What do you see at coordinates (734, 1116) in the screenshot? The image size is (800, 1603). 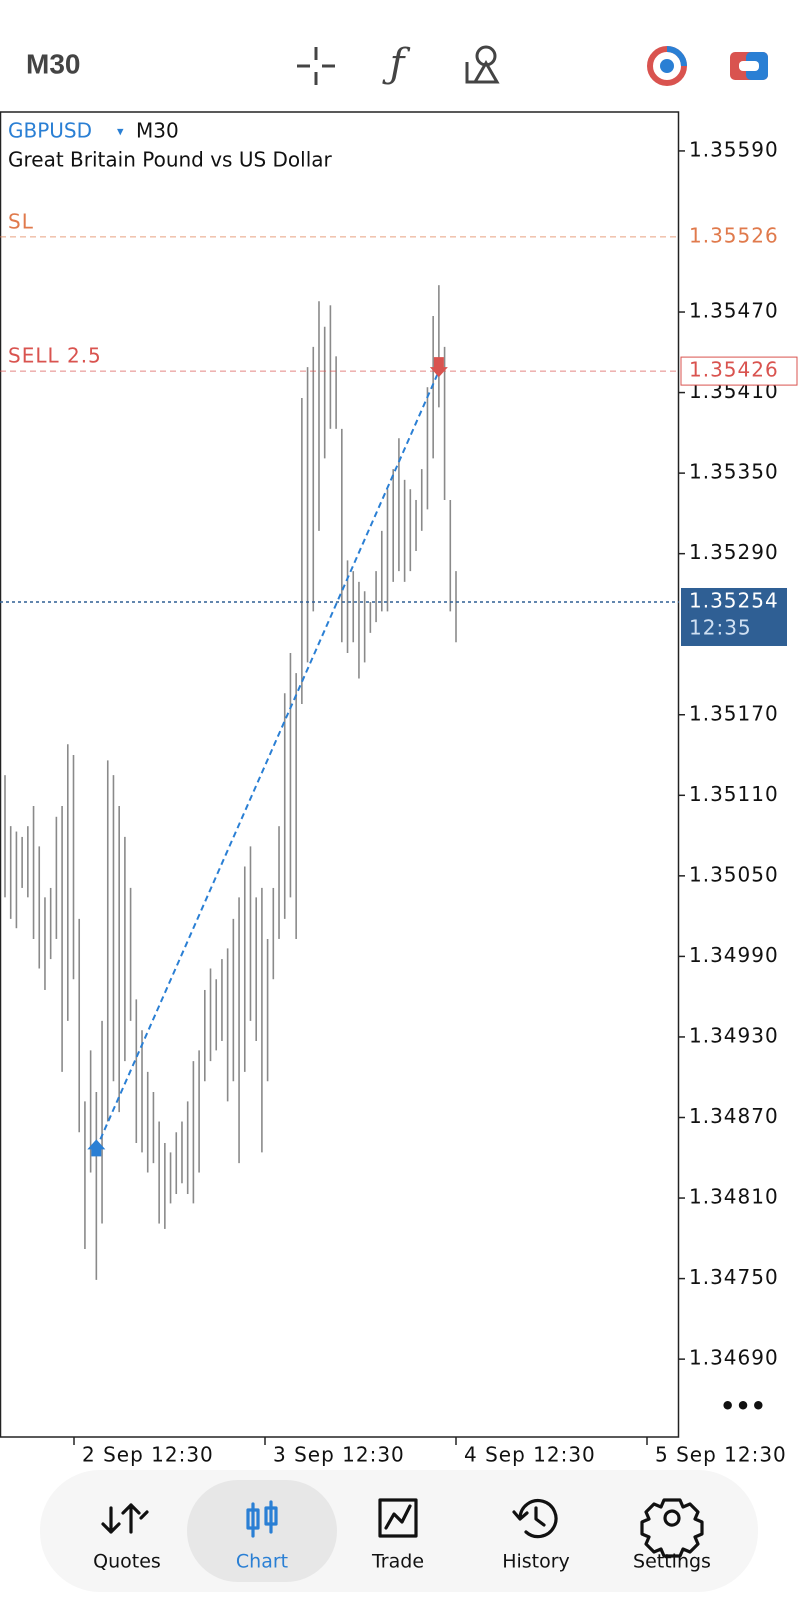 I see `y-tick-label: 1.34870` at bounding box center [734, 1116].